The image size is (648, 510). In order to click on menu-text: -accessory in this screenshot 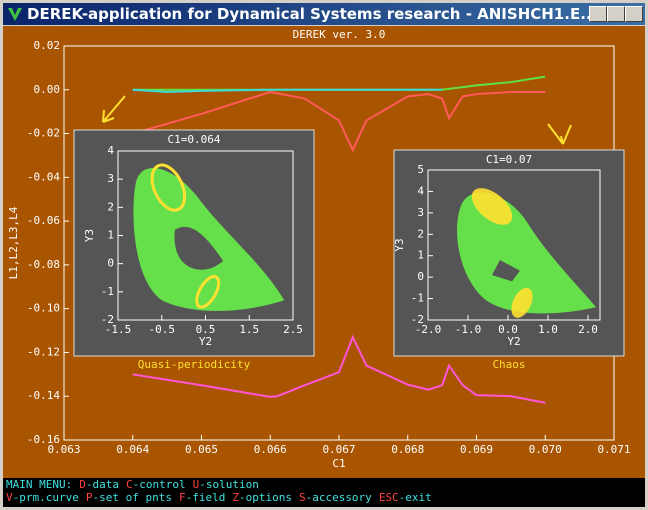, I will do `click(338, 497)`.